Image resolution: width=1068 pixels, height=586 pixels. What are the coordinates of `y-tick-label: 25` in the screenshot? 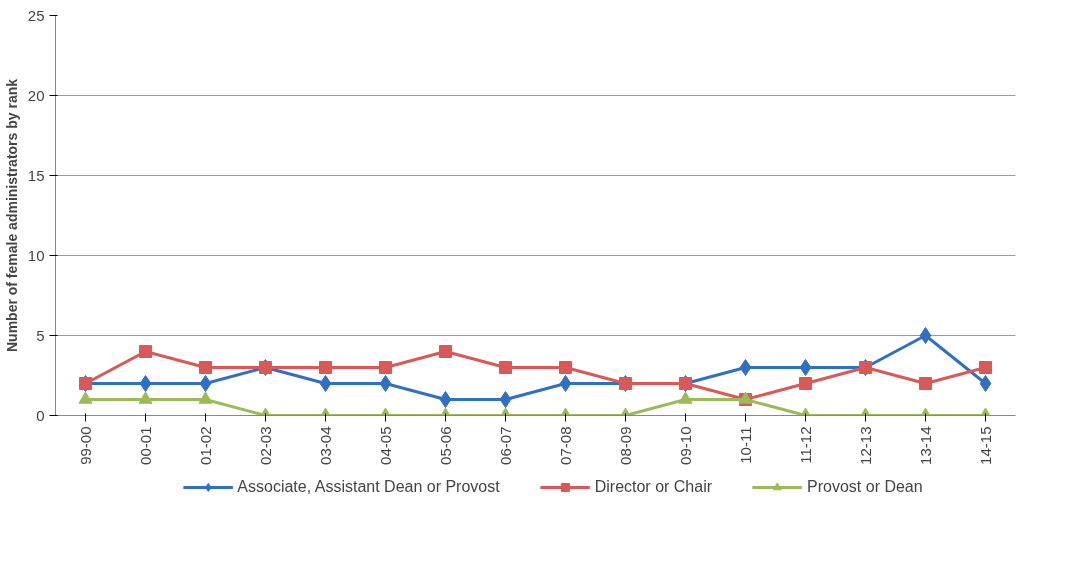 It's located at (36, 15).